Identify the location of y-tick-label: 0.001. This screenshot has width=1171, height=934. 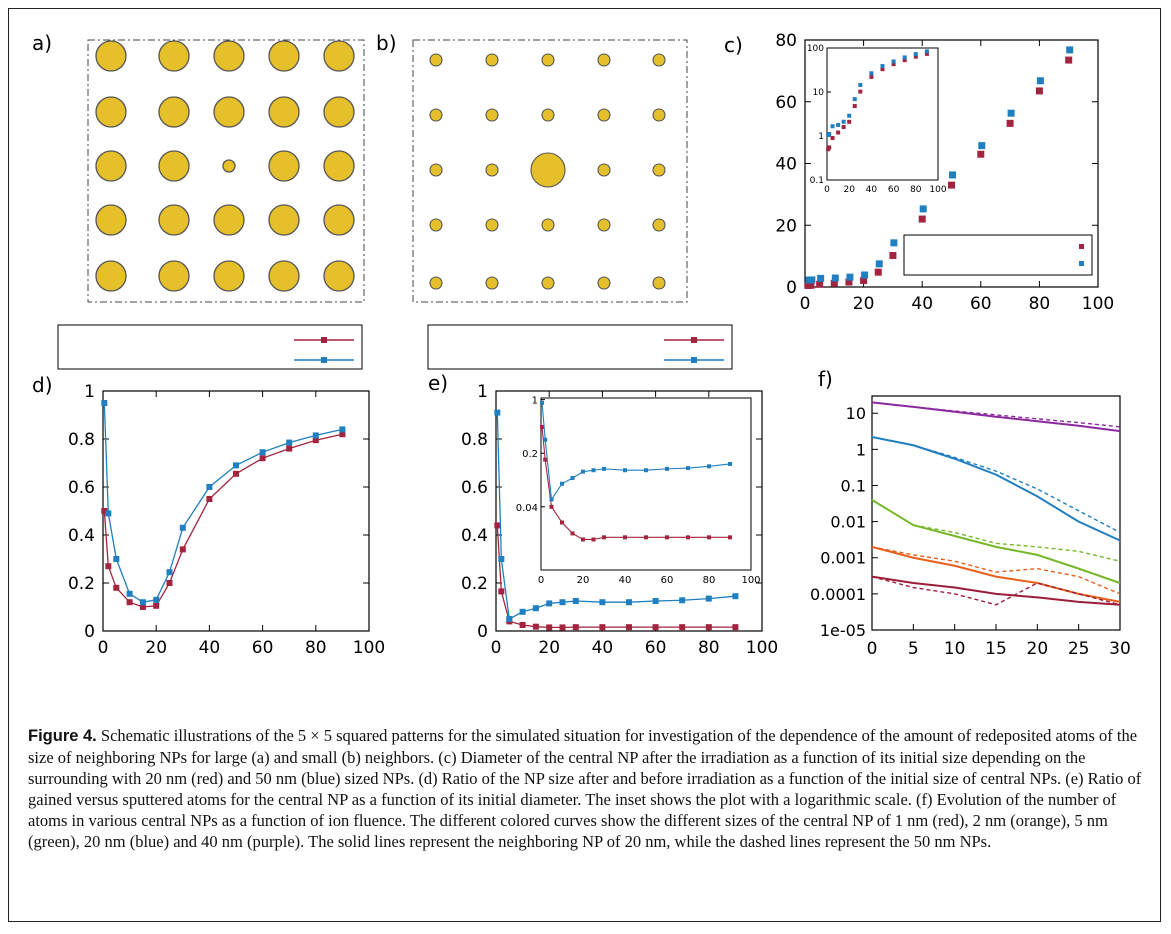
(843, 558).